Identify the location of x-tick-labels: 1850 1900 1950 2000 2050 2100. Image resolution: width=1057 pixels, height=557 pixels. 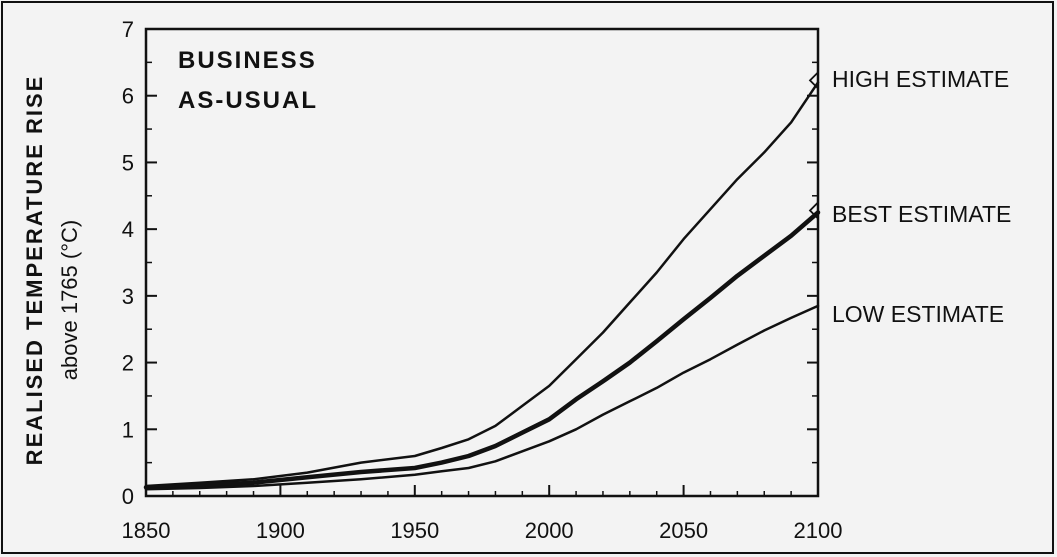
(482, 530).